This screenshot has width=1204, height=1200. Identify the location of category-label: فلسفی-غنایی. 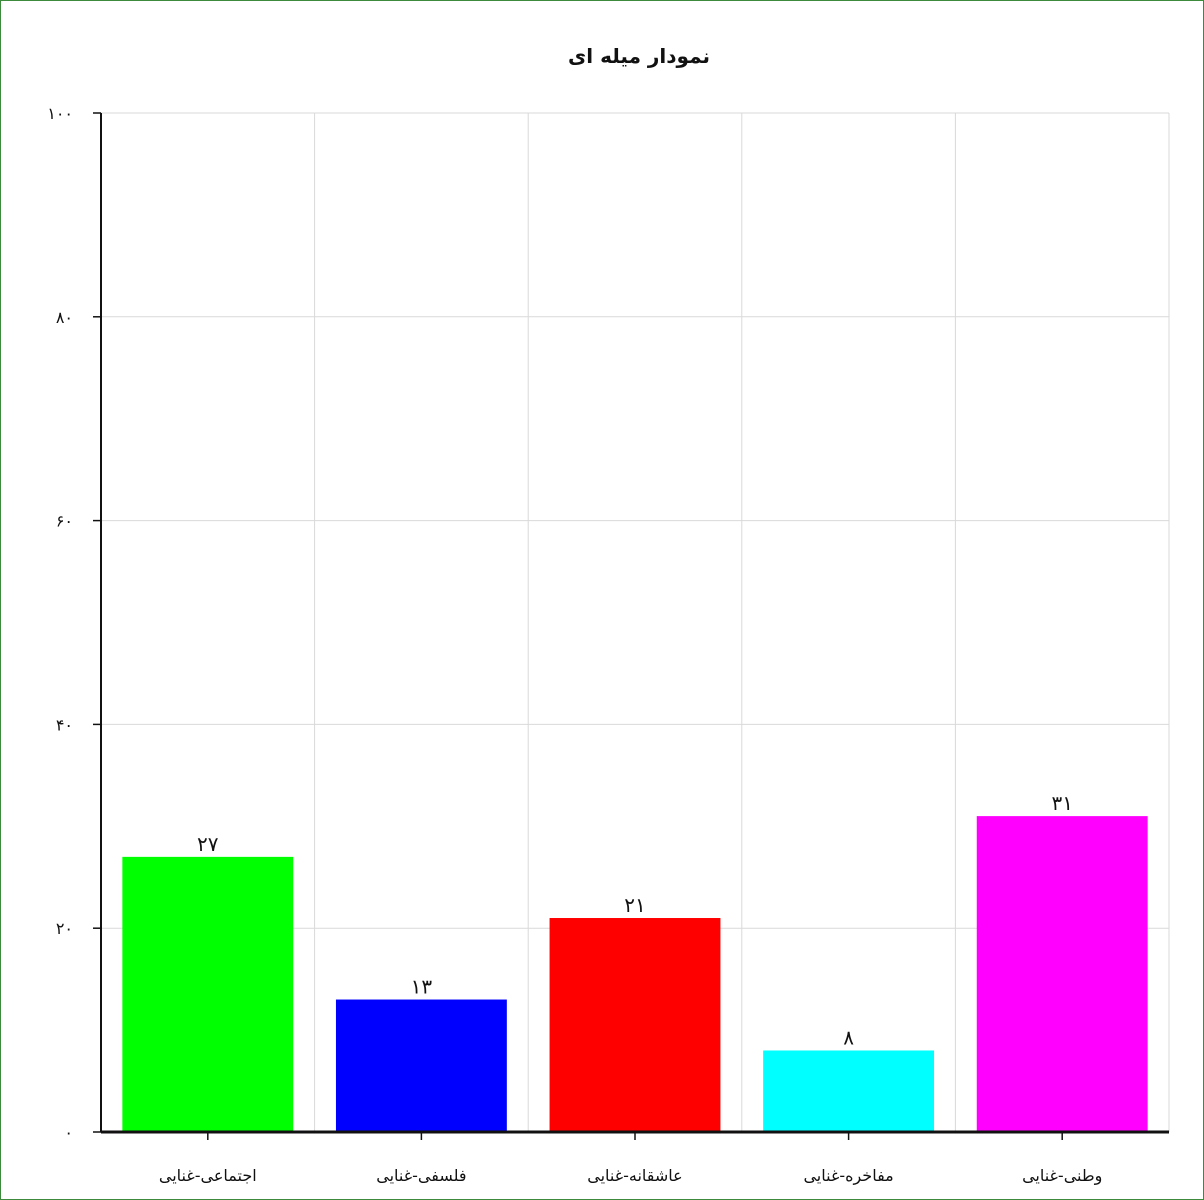
(421, 1175).